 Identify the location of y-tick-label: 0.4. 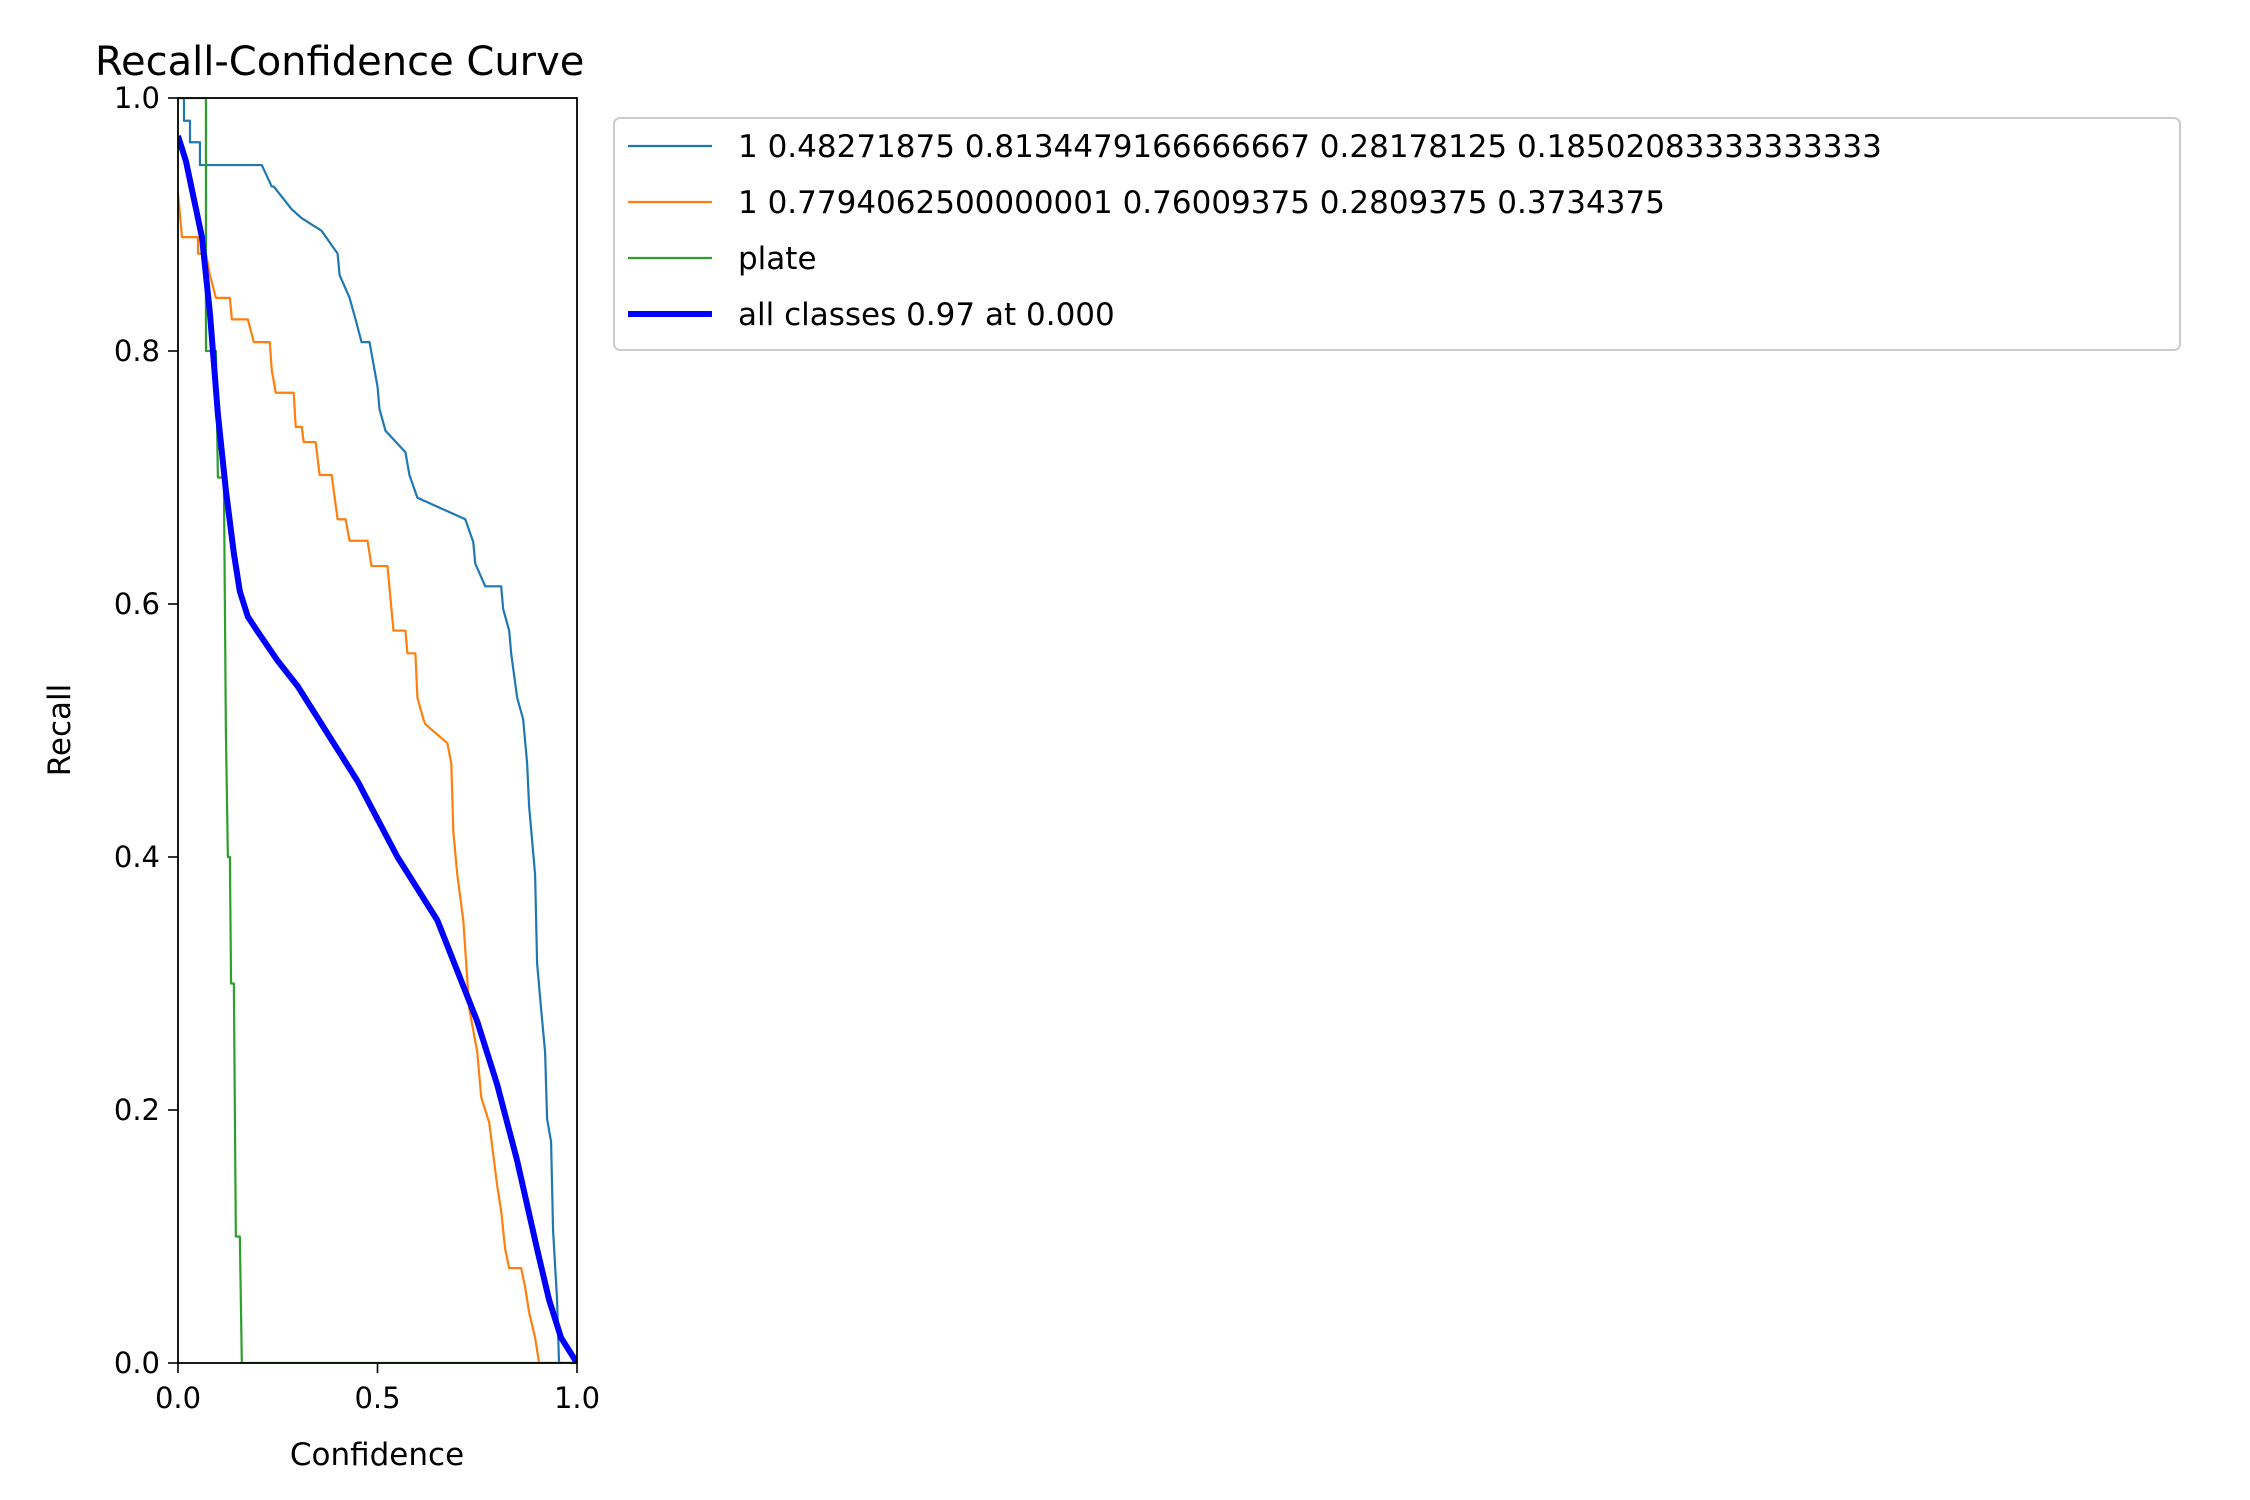
(137, 857).